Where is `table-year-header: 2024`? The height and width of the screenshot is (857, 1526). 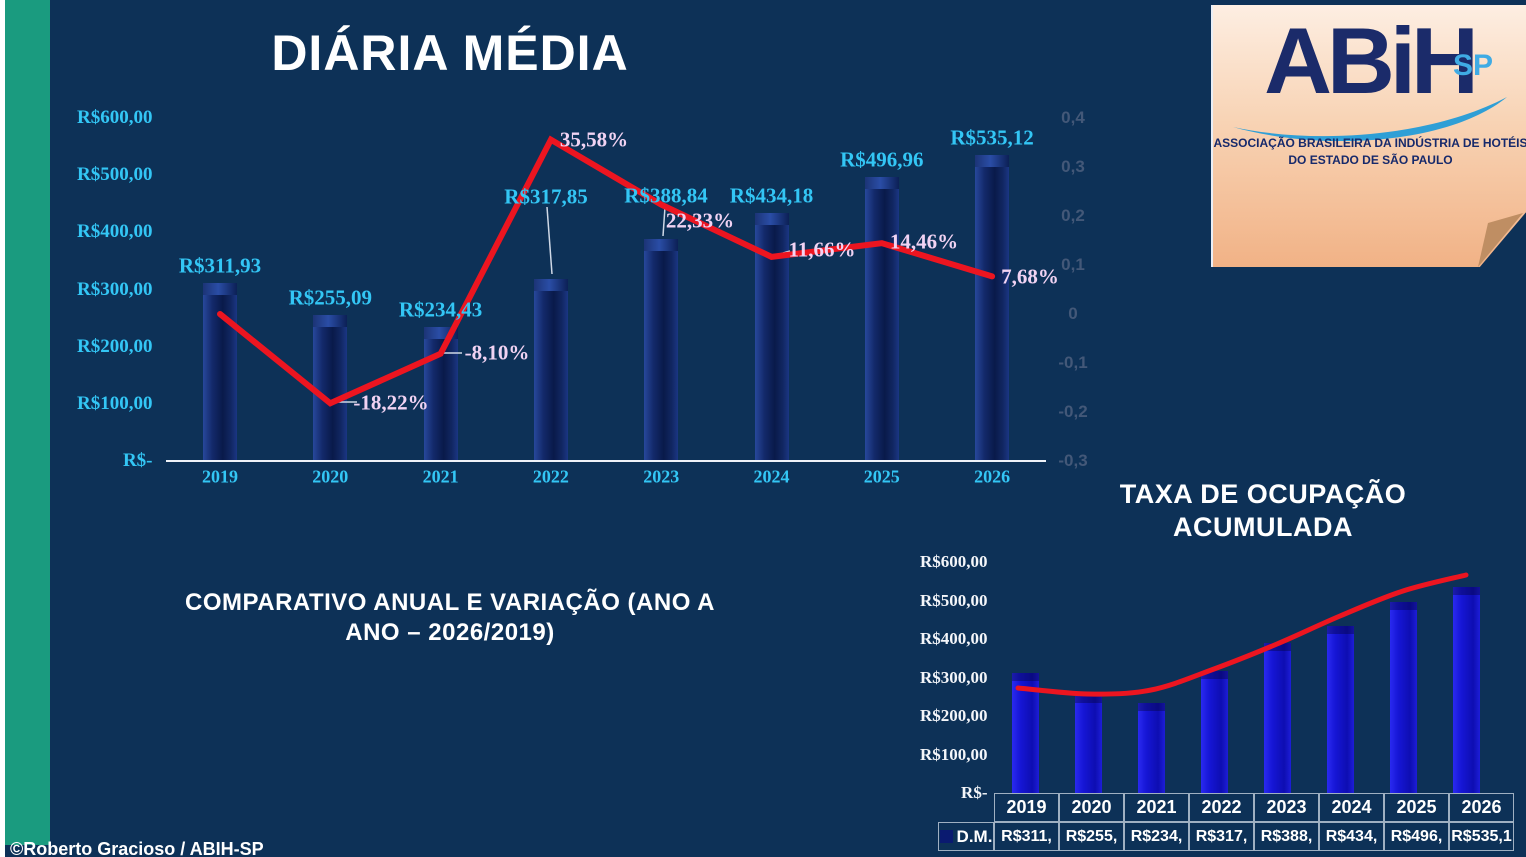 table-year-header: 2024 is located at coordinates (1351, 807).